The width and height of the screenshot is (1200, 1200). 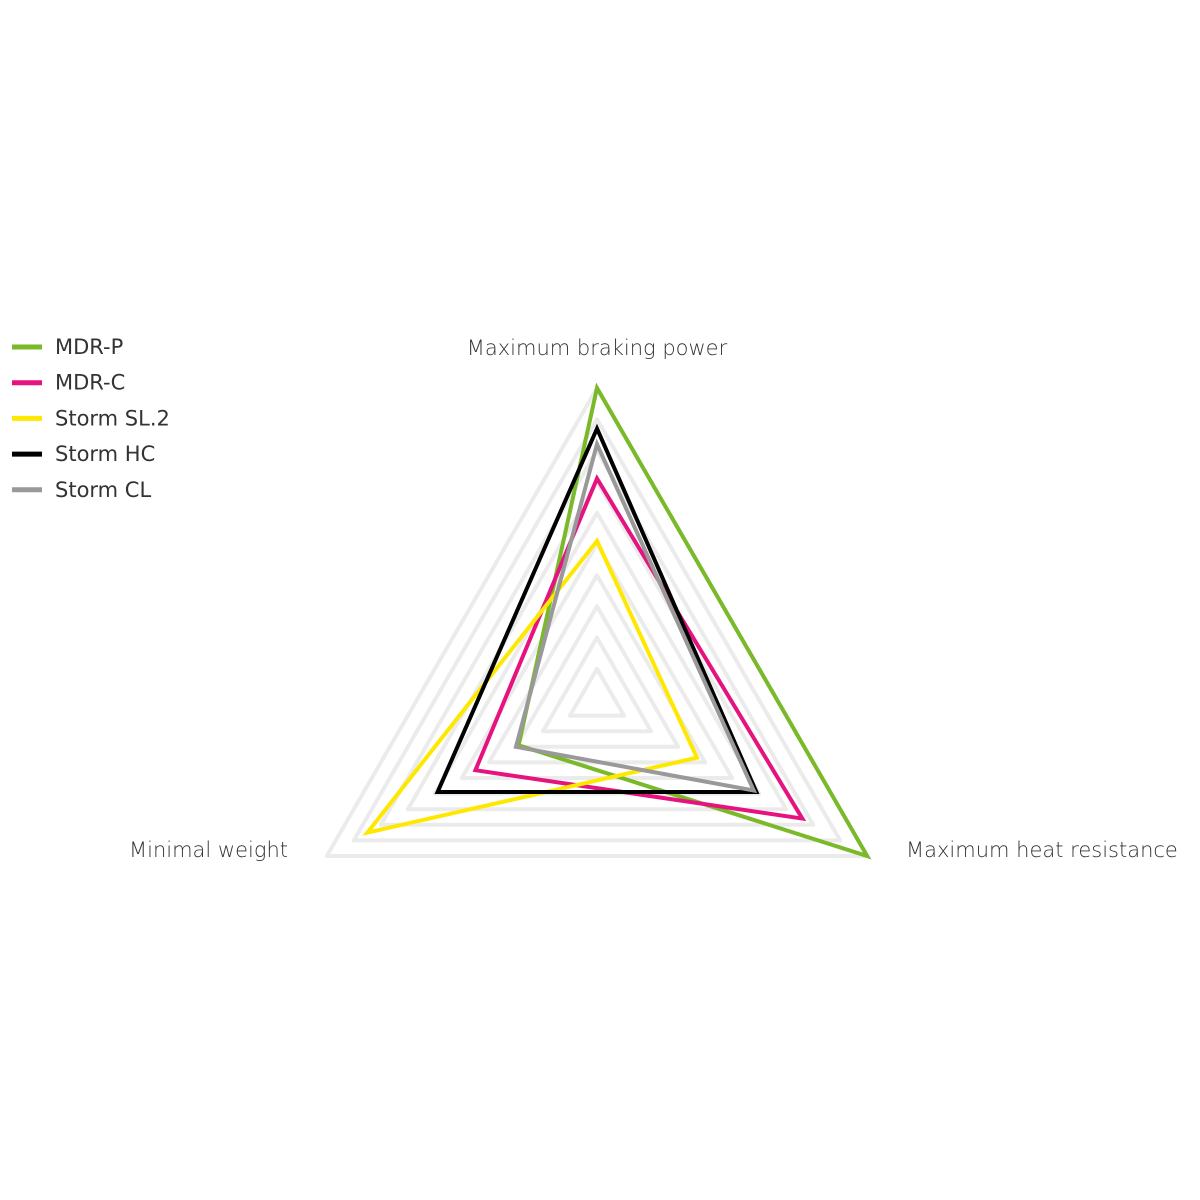 I want to click on legend-item: MDR-C, so click(x=68, y=383).